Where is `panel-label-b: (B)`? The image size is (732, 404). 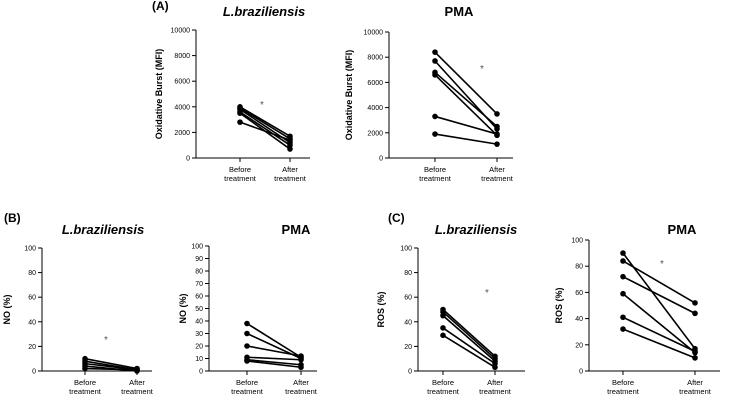 panel-label-b: (B) is located at coordinates (12, 218).